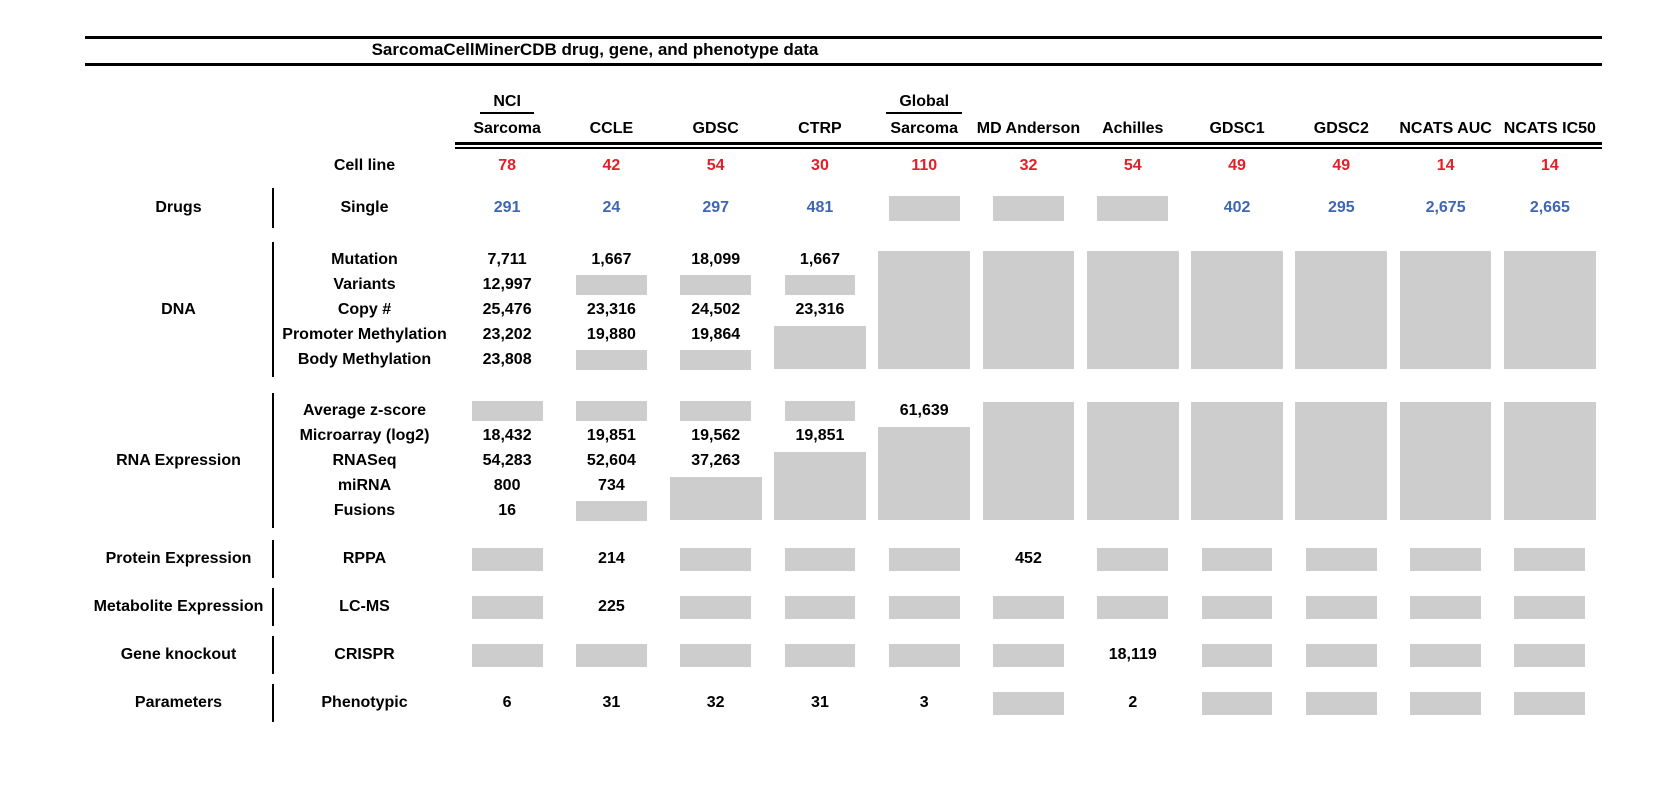 Image resolution: width=1669 pixels, height=800 pixels. What do you see at coordinates (1445, 128) in the screenshot?
I see `column-header: NCATS AUC` at bounding box center [1445, 128].